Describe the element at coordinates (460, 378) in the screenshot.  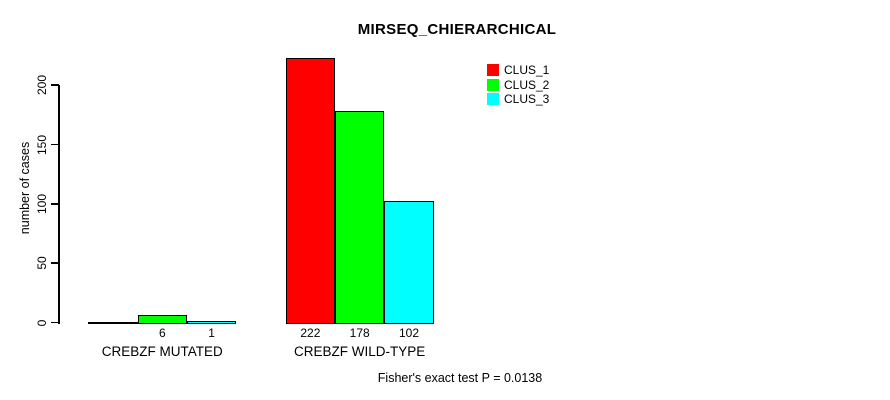
I see `annotation-pvalue: Fisher's exact test P = 0.0138` at that location.